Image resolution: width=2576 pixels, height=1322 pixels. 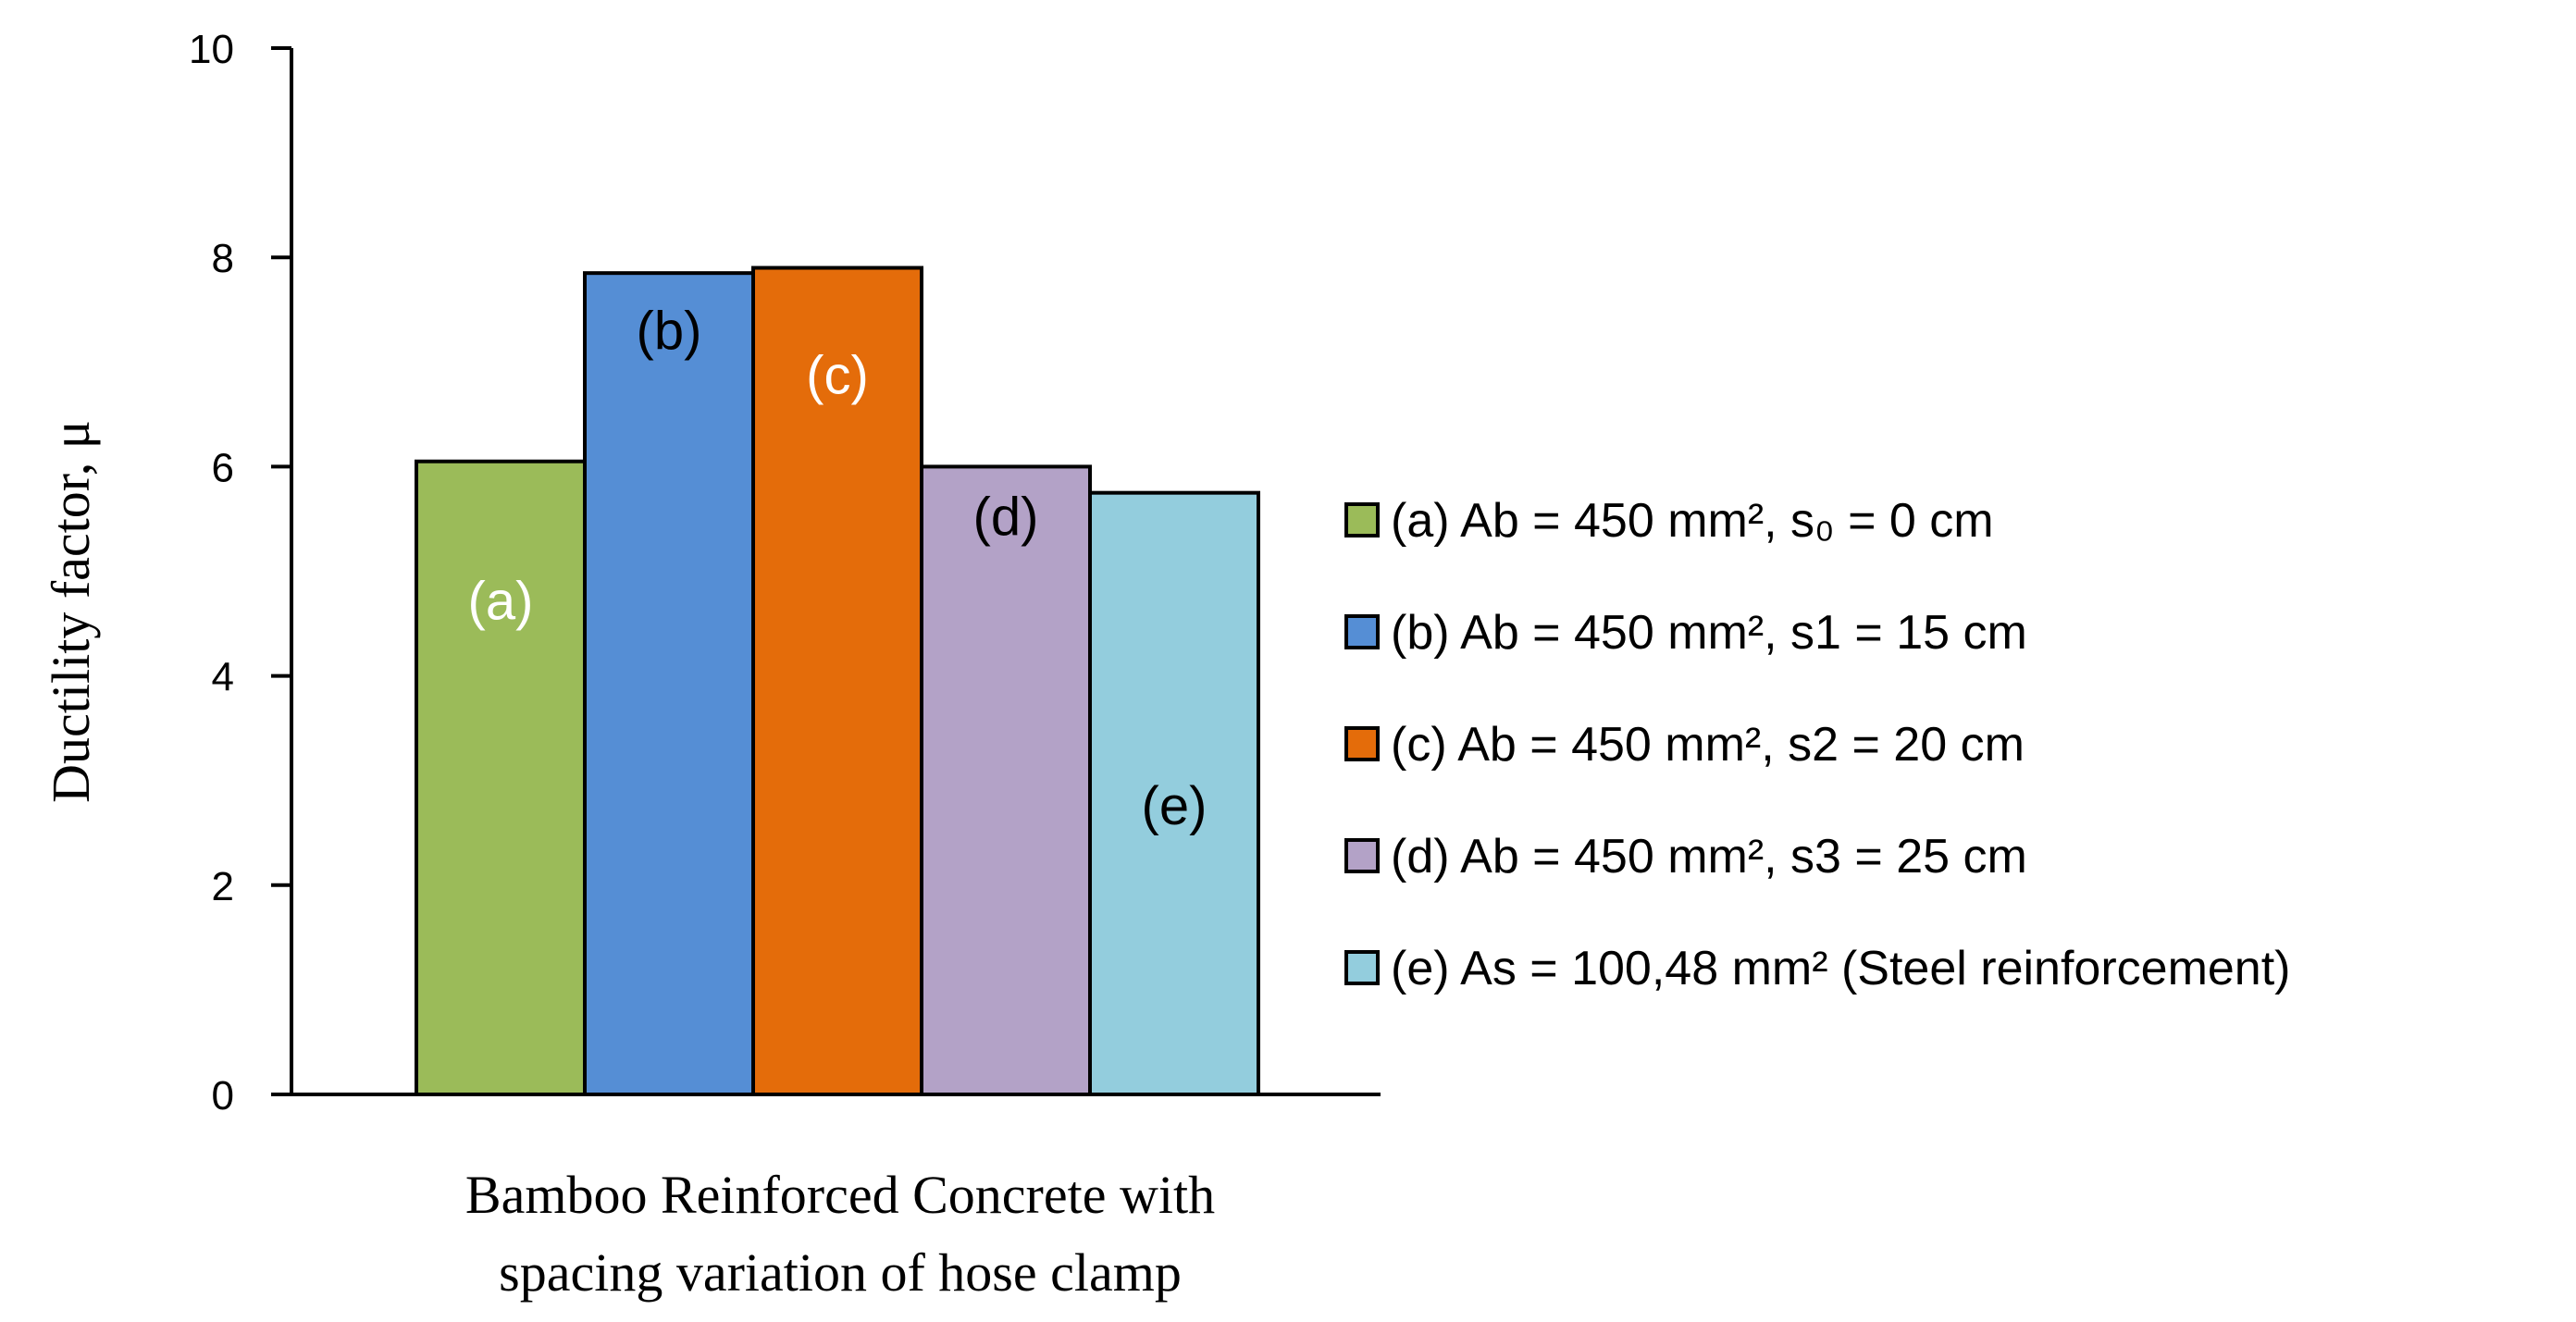 What do you see at coordinates (1362, 519) in the screenshot?
I see `legend-swatch-a` at bounding box center [1362, 519].